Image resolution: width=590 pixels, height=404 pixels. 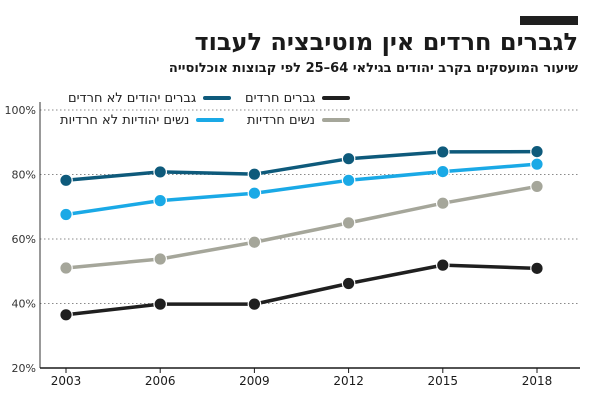 I want to click on x-tick-label: 2006, so click(x=160, y=381).